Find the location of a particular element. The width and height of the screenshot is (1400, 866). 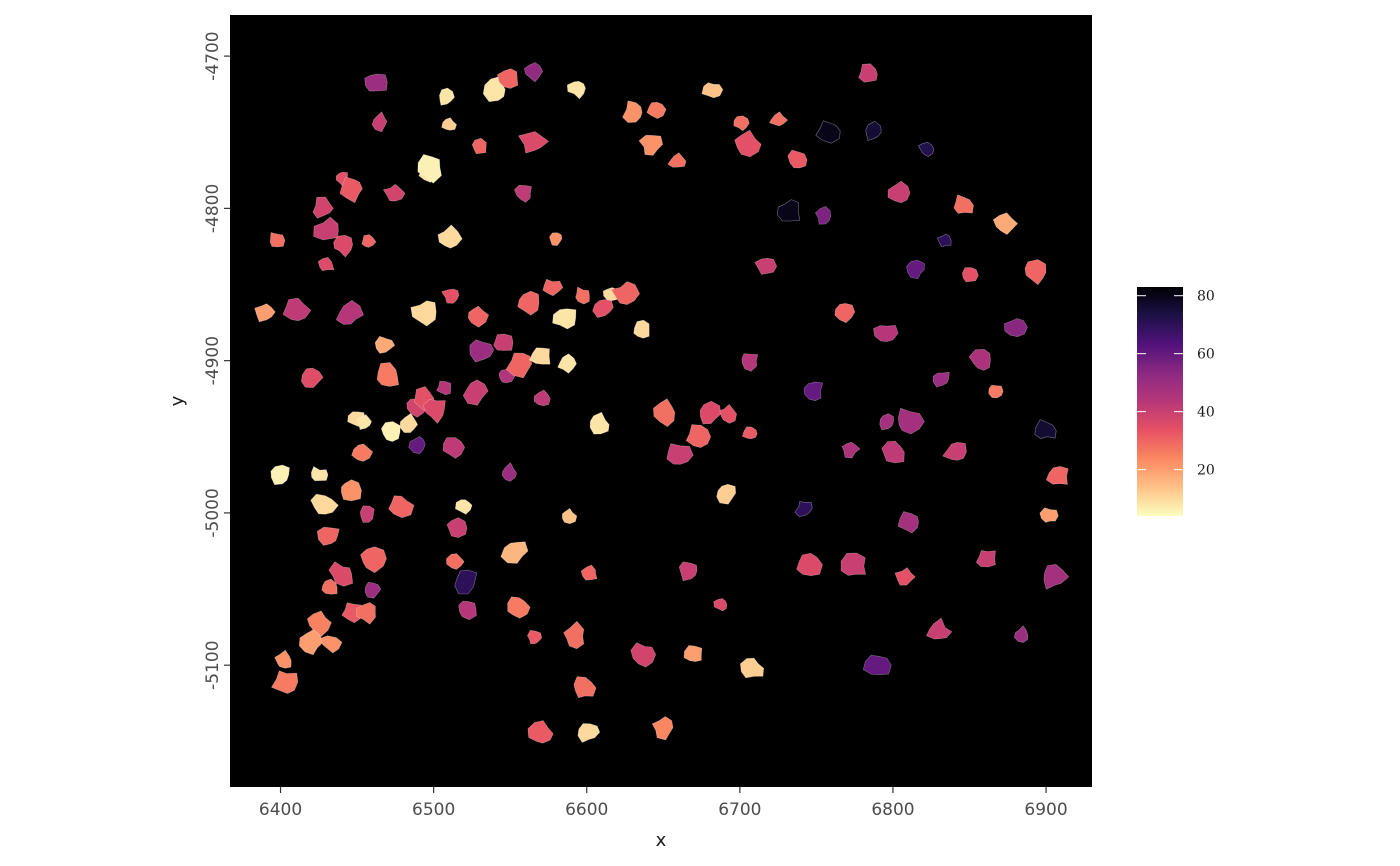

colorbar-tick-label: 40 is located at coordinates (1206, 413).